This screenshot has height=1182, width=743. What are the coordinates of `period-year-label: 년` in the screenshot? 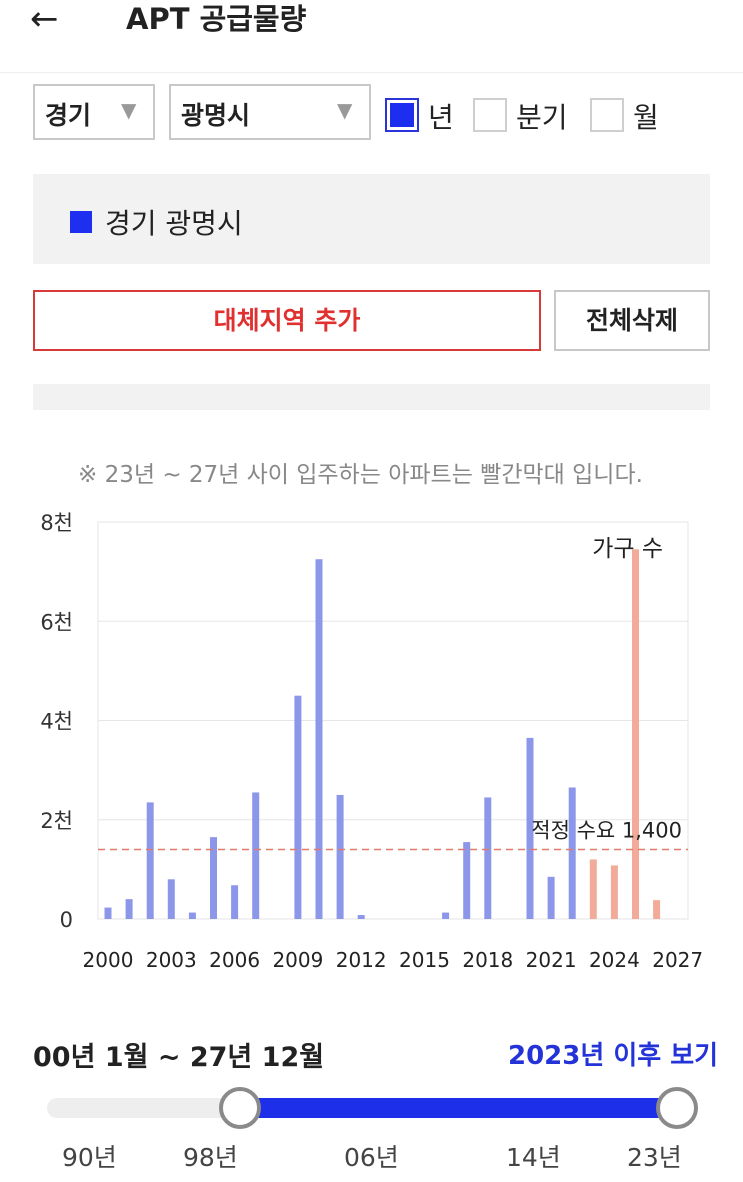 It's located at (441, 117).